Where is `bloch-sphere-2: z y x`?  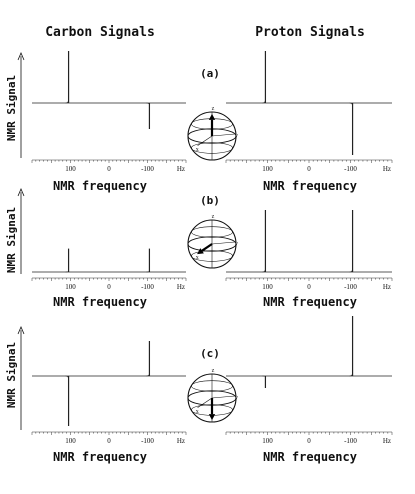 bloch-sphere-2: z y x is located at coordinates (212, 241).